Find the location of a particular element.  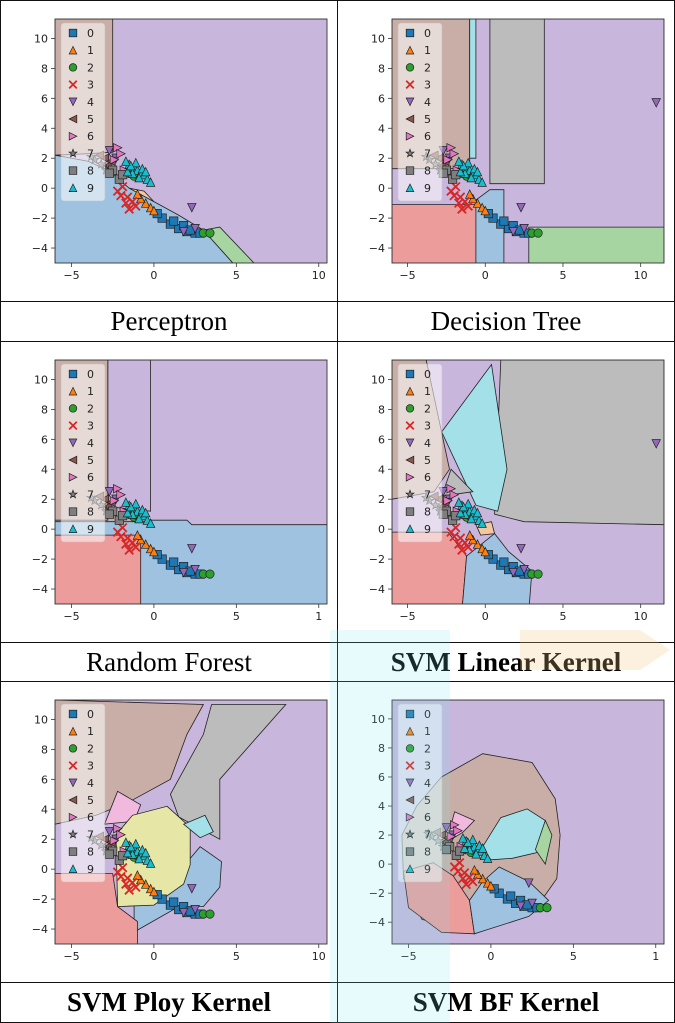

x-tick-label: 1 is located at coordinates (318, 616).